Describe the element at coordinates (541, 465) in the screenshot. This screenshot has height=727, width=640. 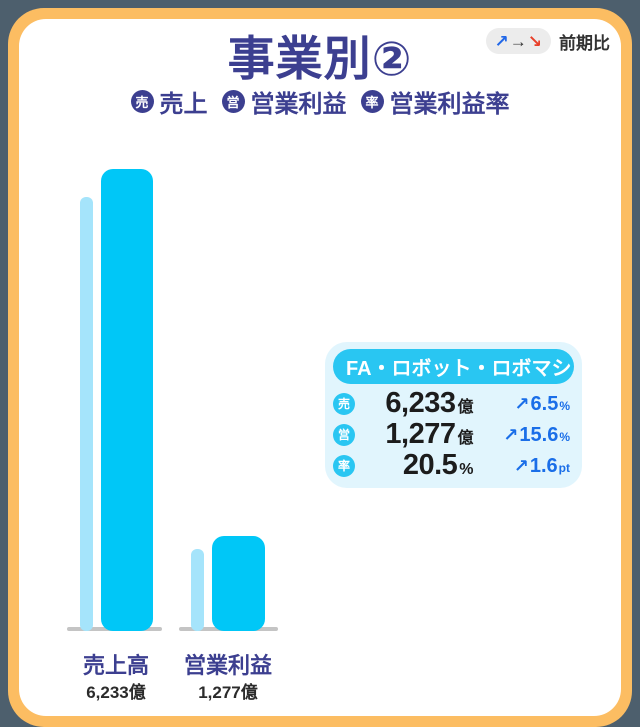
I see `profit-margin-change: ↗1.6pt` at that location.